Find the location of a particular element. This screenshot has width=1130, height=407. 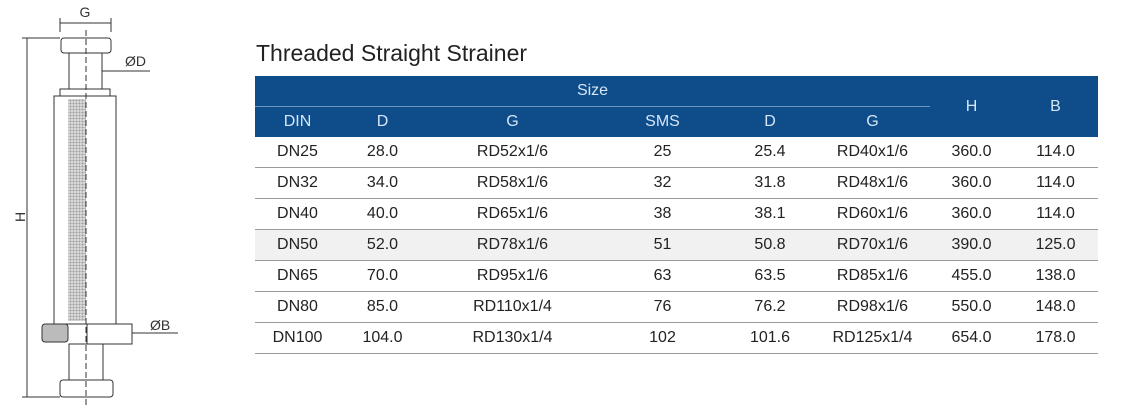

table-cell: 34.0 is located at coordinates (382, 183).